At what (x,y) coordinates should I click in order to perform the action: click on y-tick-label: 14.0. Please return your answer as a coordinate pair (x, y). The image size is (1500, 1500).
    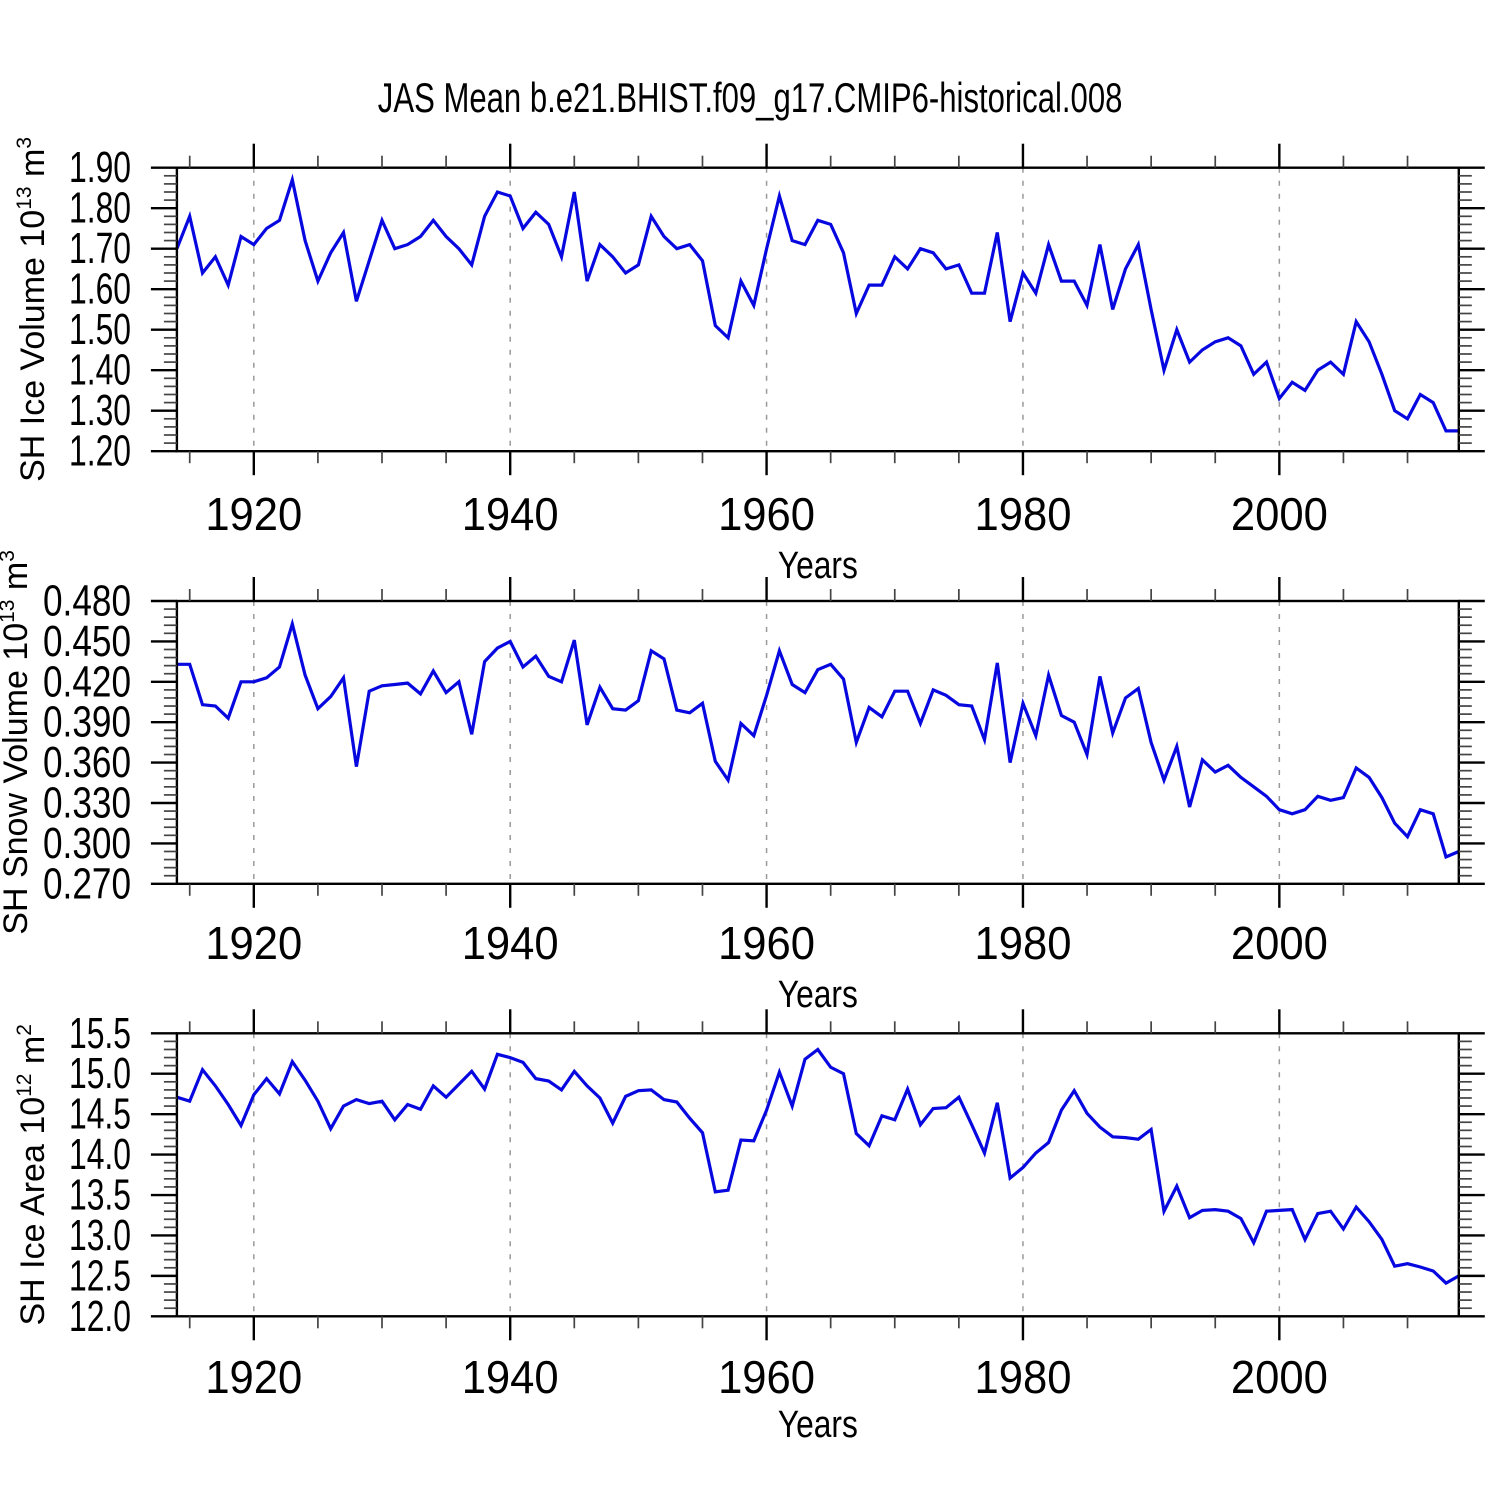
    Looking at the image, I should click on (100, 1154).